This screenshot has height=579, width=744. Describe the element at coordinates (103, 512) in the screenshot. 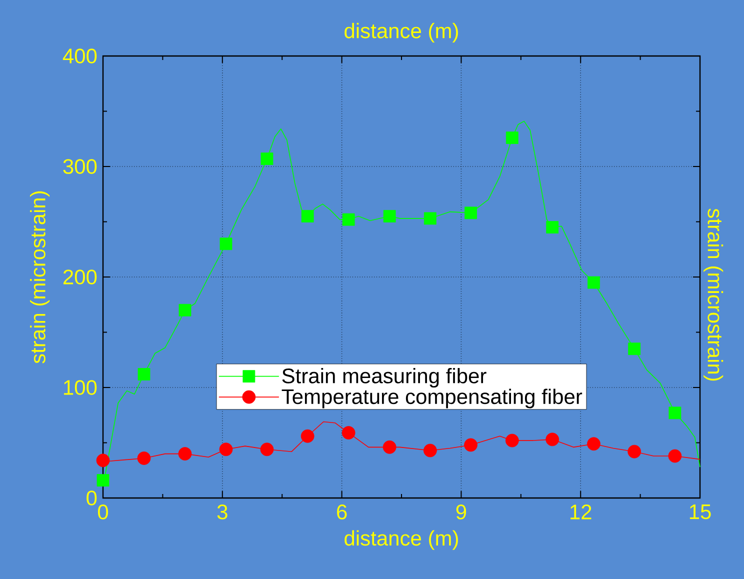

I see `x-tick-label: 0` at that location.